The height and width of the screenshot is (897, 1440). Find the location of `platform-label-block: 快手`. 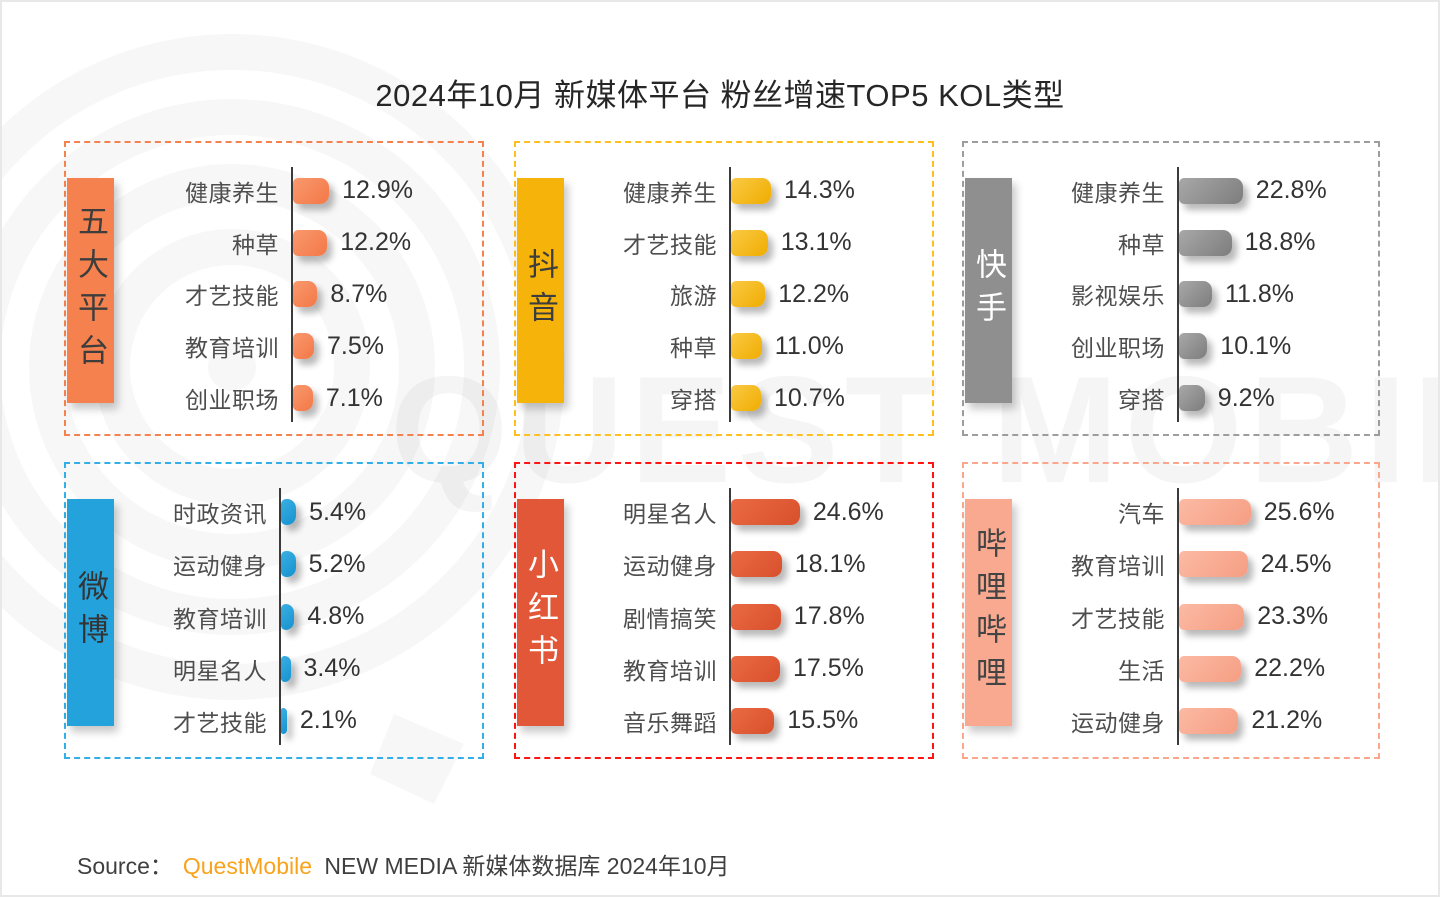

platform-label-block: 快手 is located at coordinates (988, 290).